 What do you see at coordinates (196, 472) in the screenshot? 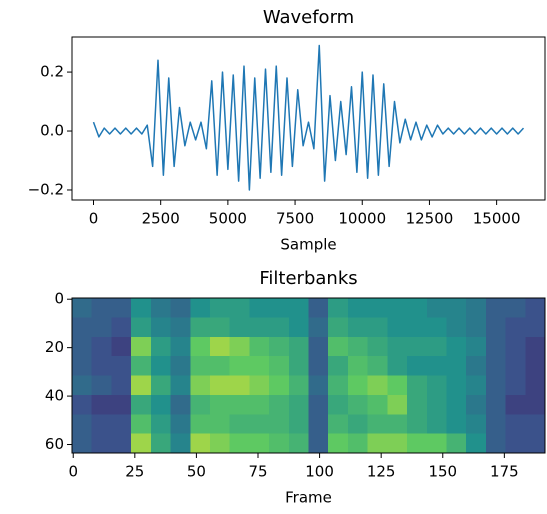
I see `x-tick-label: 50` at bounding box center [196, 472].